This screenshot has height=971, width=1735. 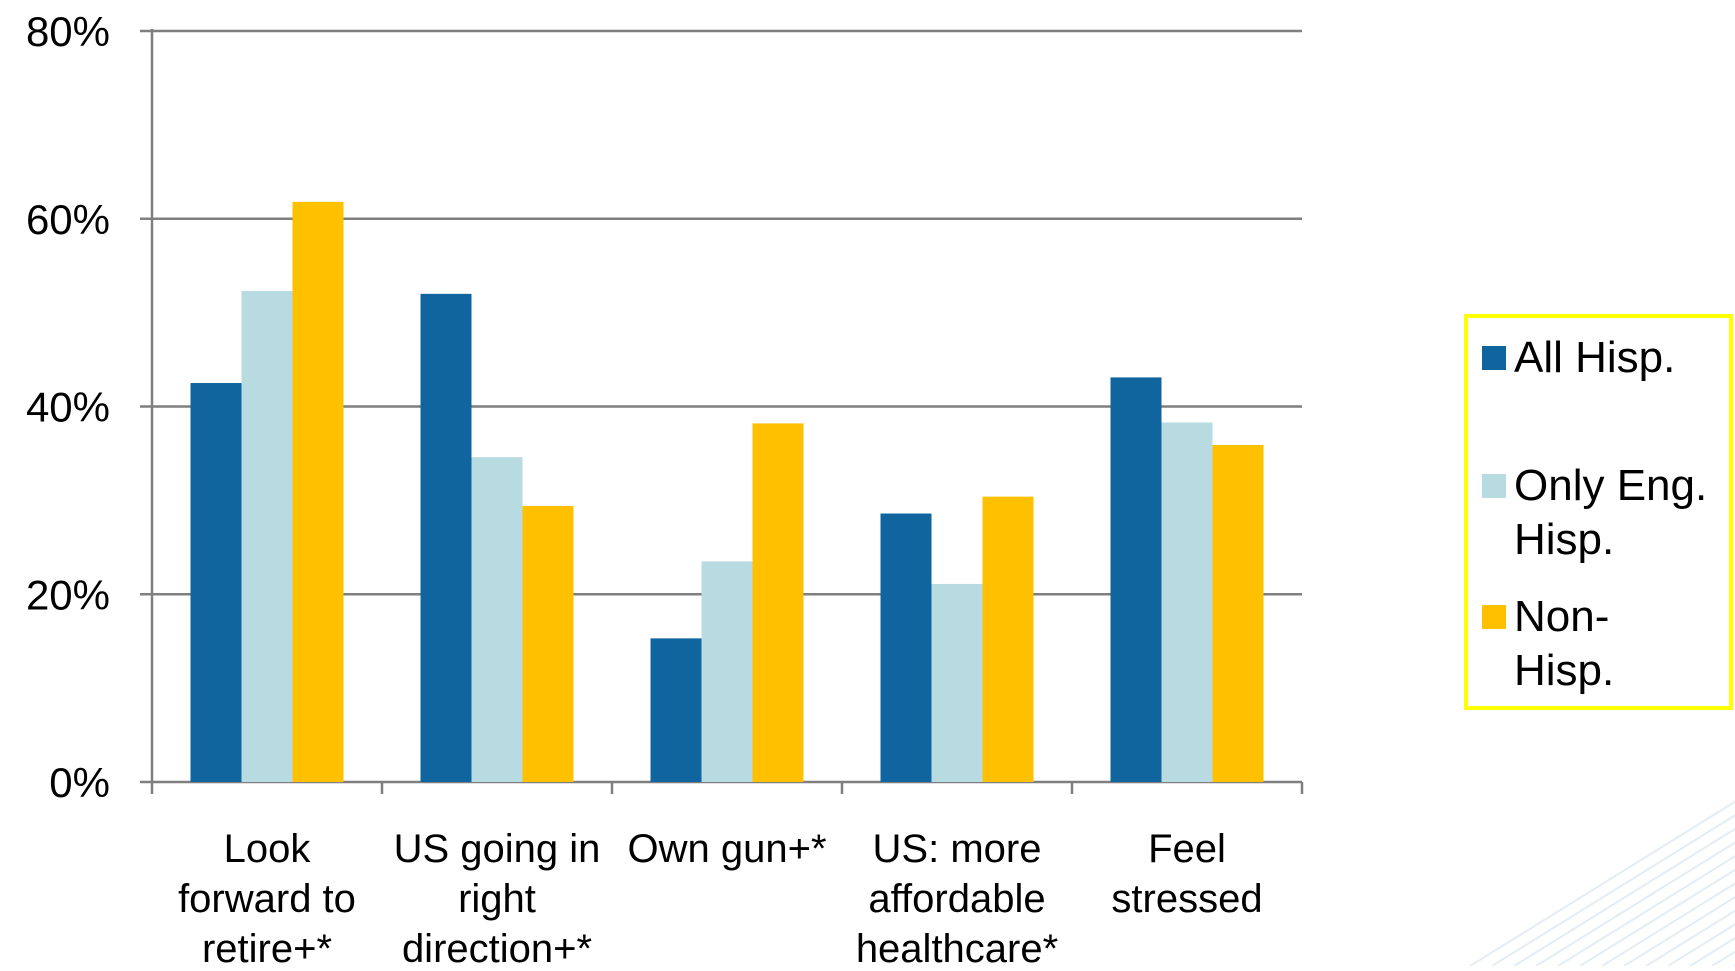 I want to click on x-category-label: Feel stressed, so click(x=1186, y=874).